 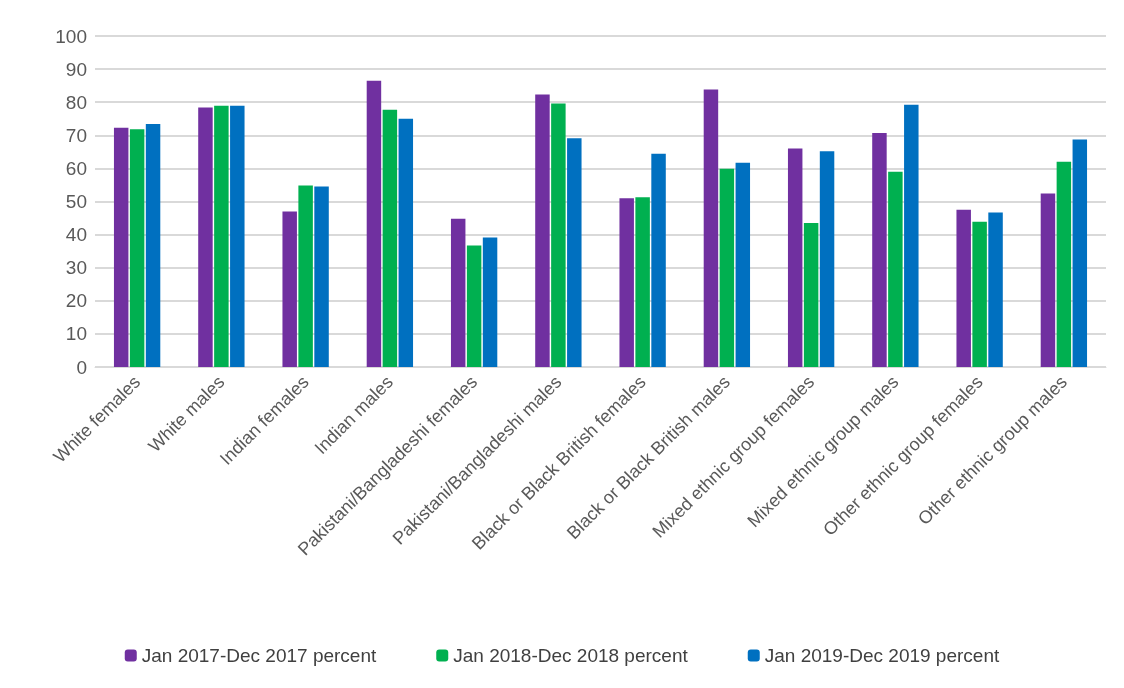 I want to click on y-tick-label: 80, so click(x=76, y=102).